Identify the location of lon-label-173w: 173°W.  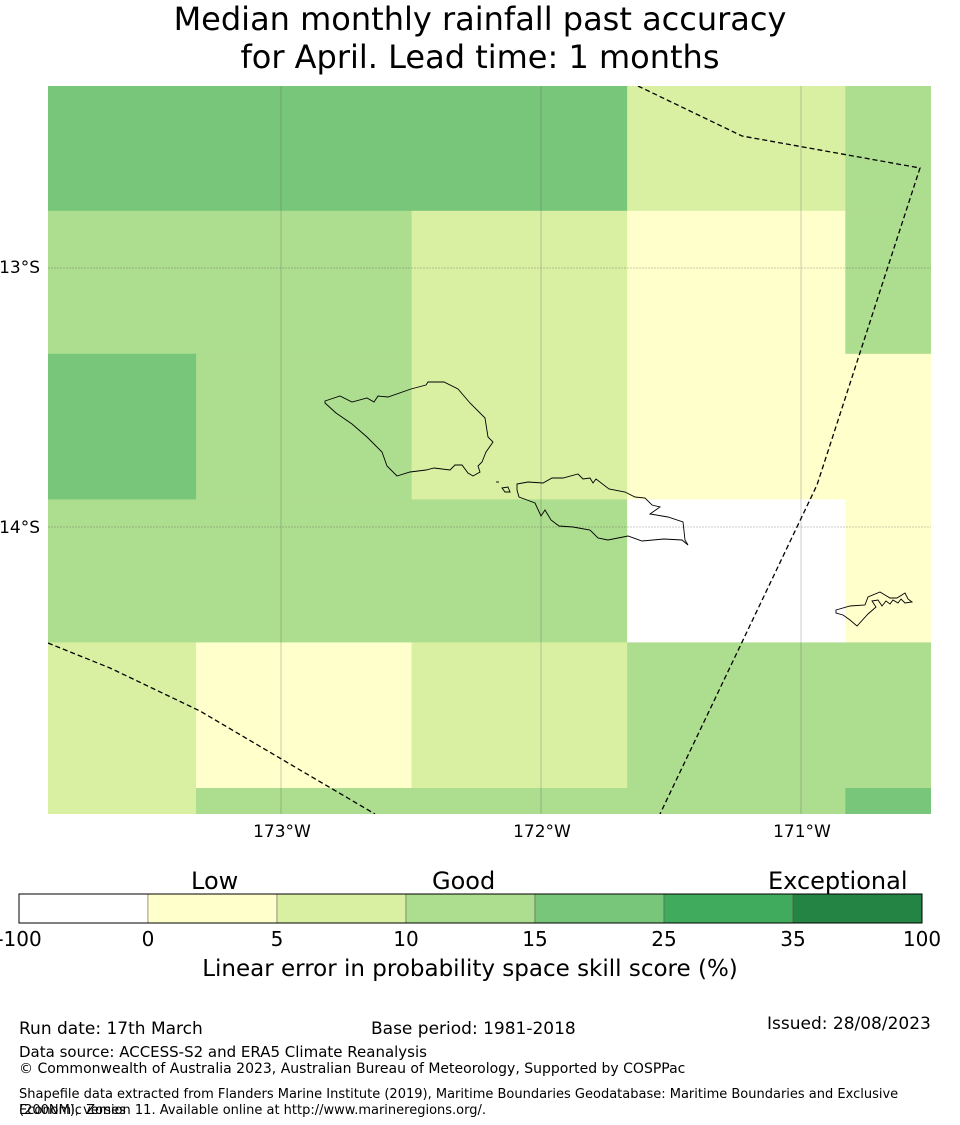
(282, 832).